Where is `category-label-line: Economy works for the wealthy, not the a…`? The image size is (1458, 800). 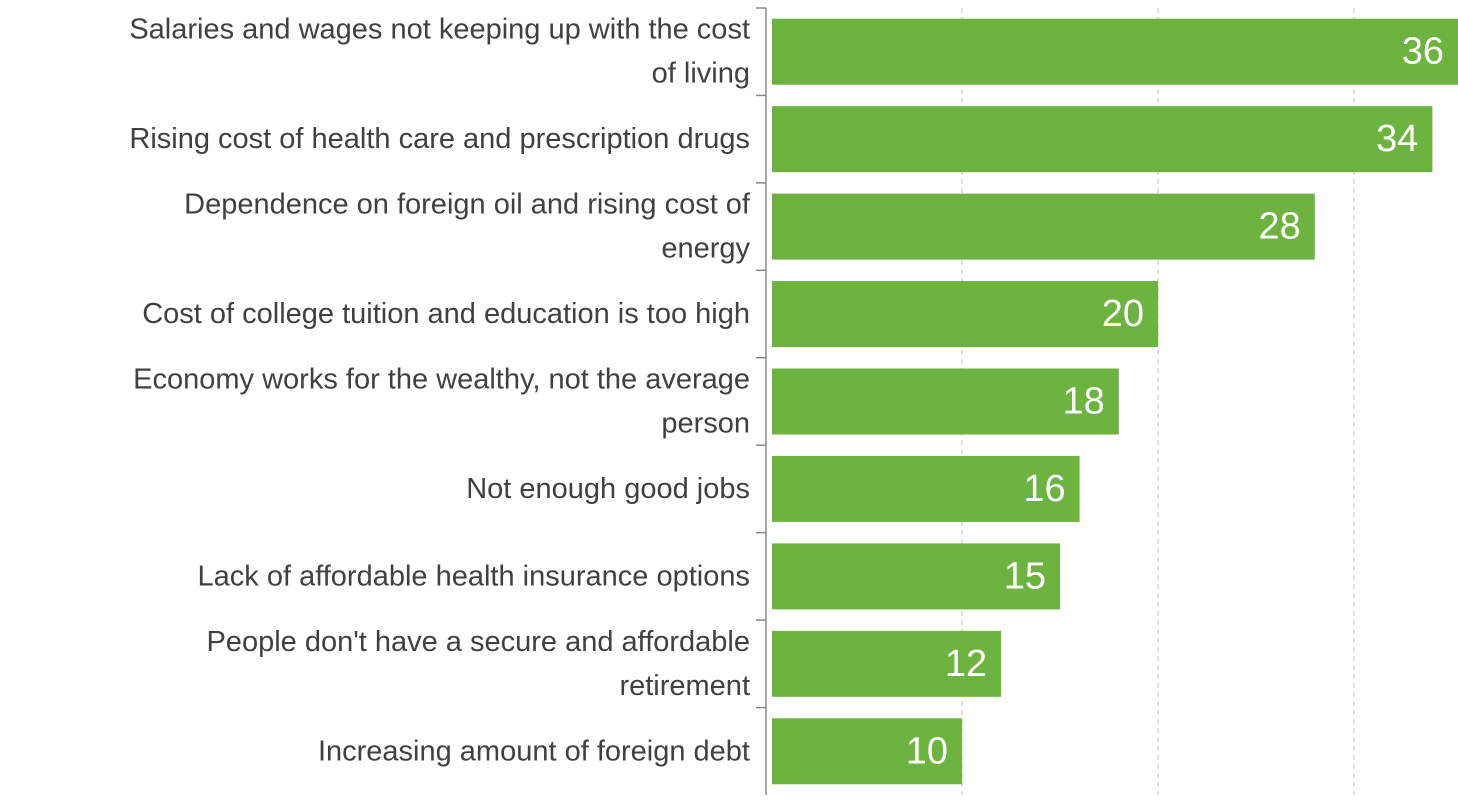 category-label-line: Economy works for the wealthy, not the a… is located at coordinates (441, 380).